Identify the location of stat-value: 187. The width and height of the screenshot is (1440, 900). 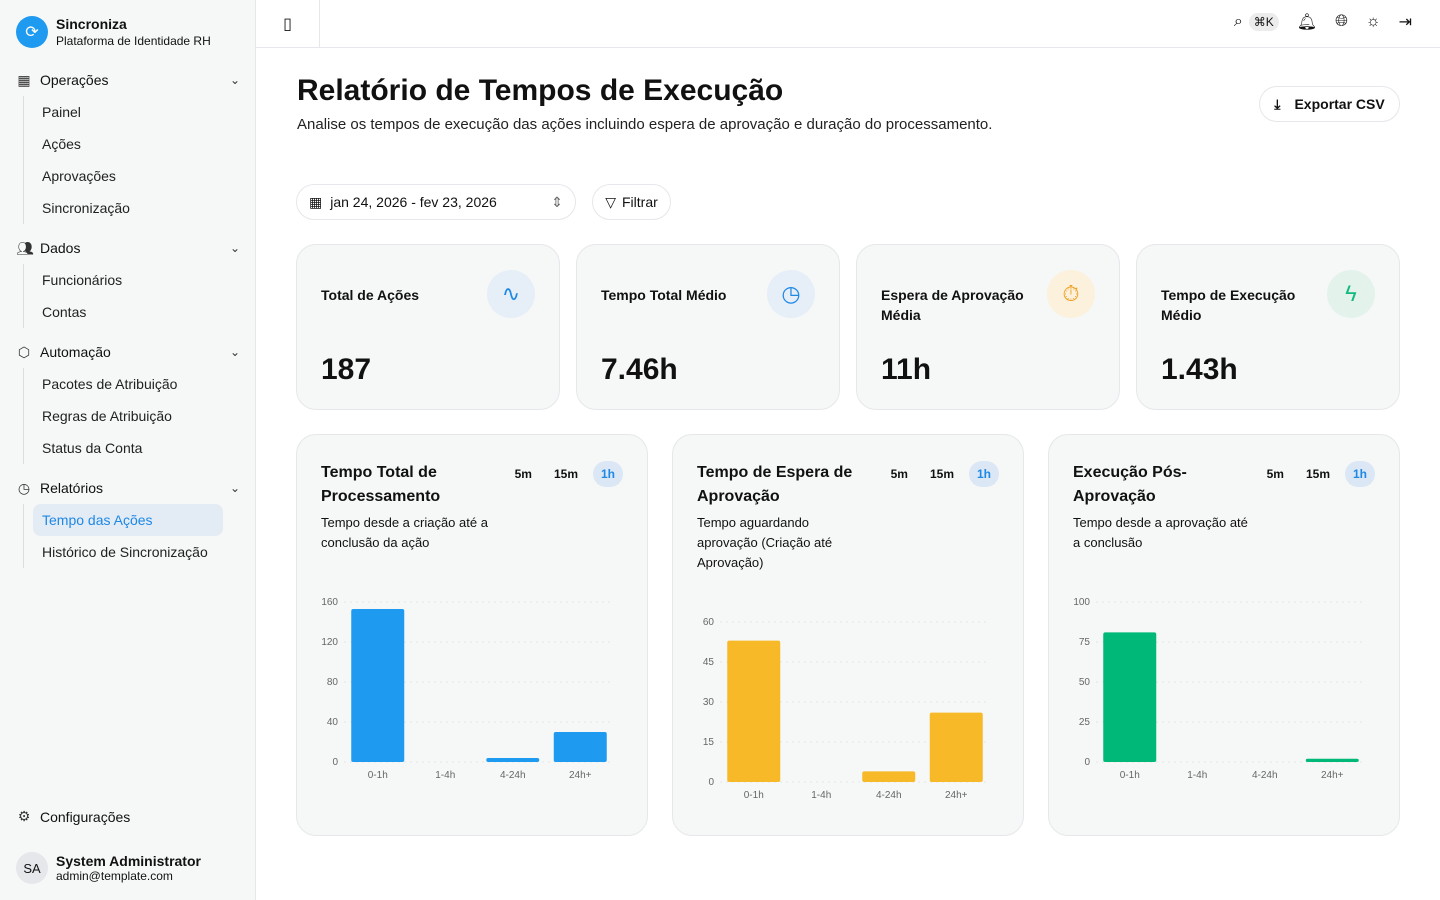
(346, 369).